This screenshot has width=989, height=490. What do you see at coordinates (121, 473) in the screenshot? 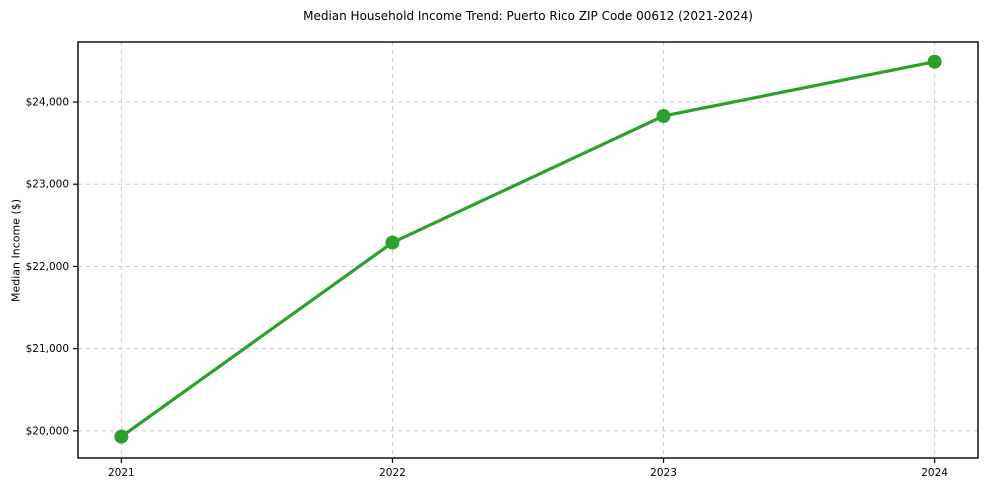
I see `x-tick-label: 2021` at bounding box center [121, 473].